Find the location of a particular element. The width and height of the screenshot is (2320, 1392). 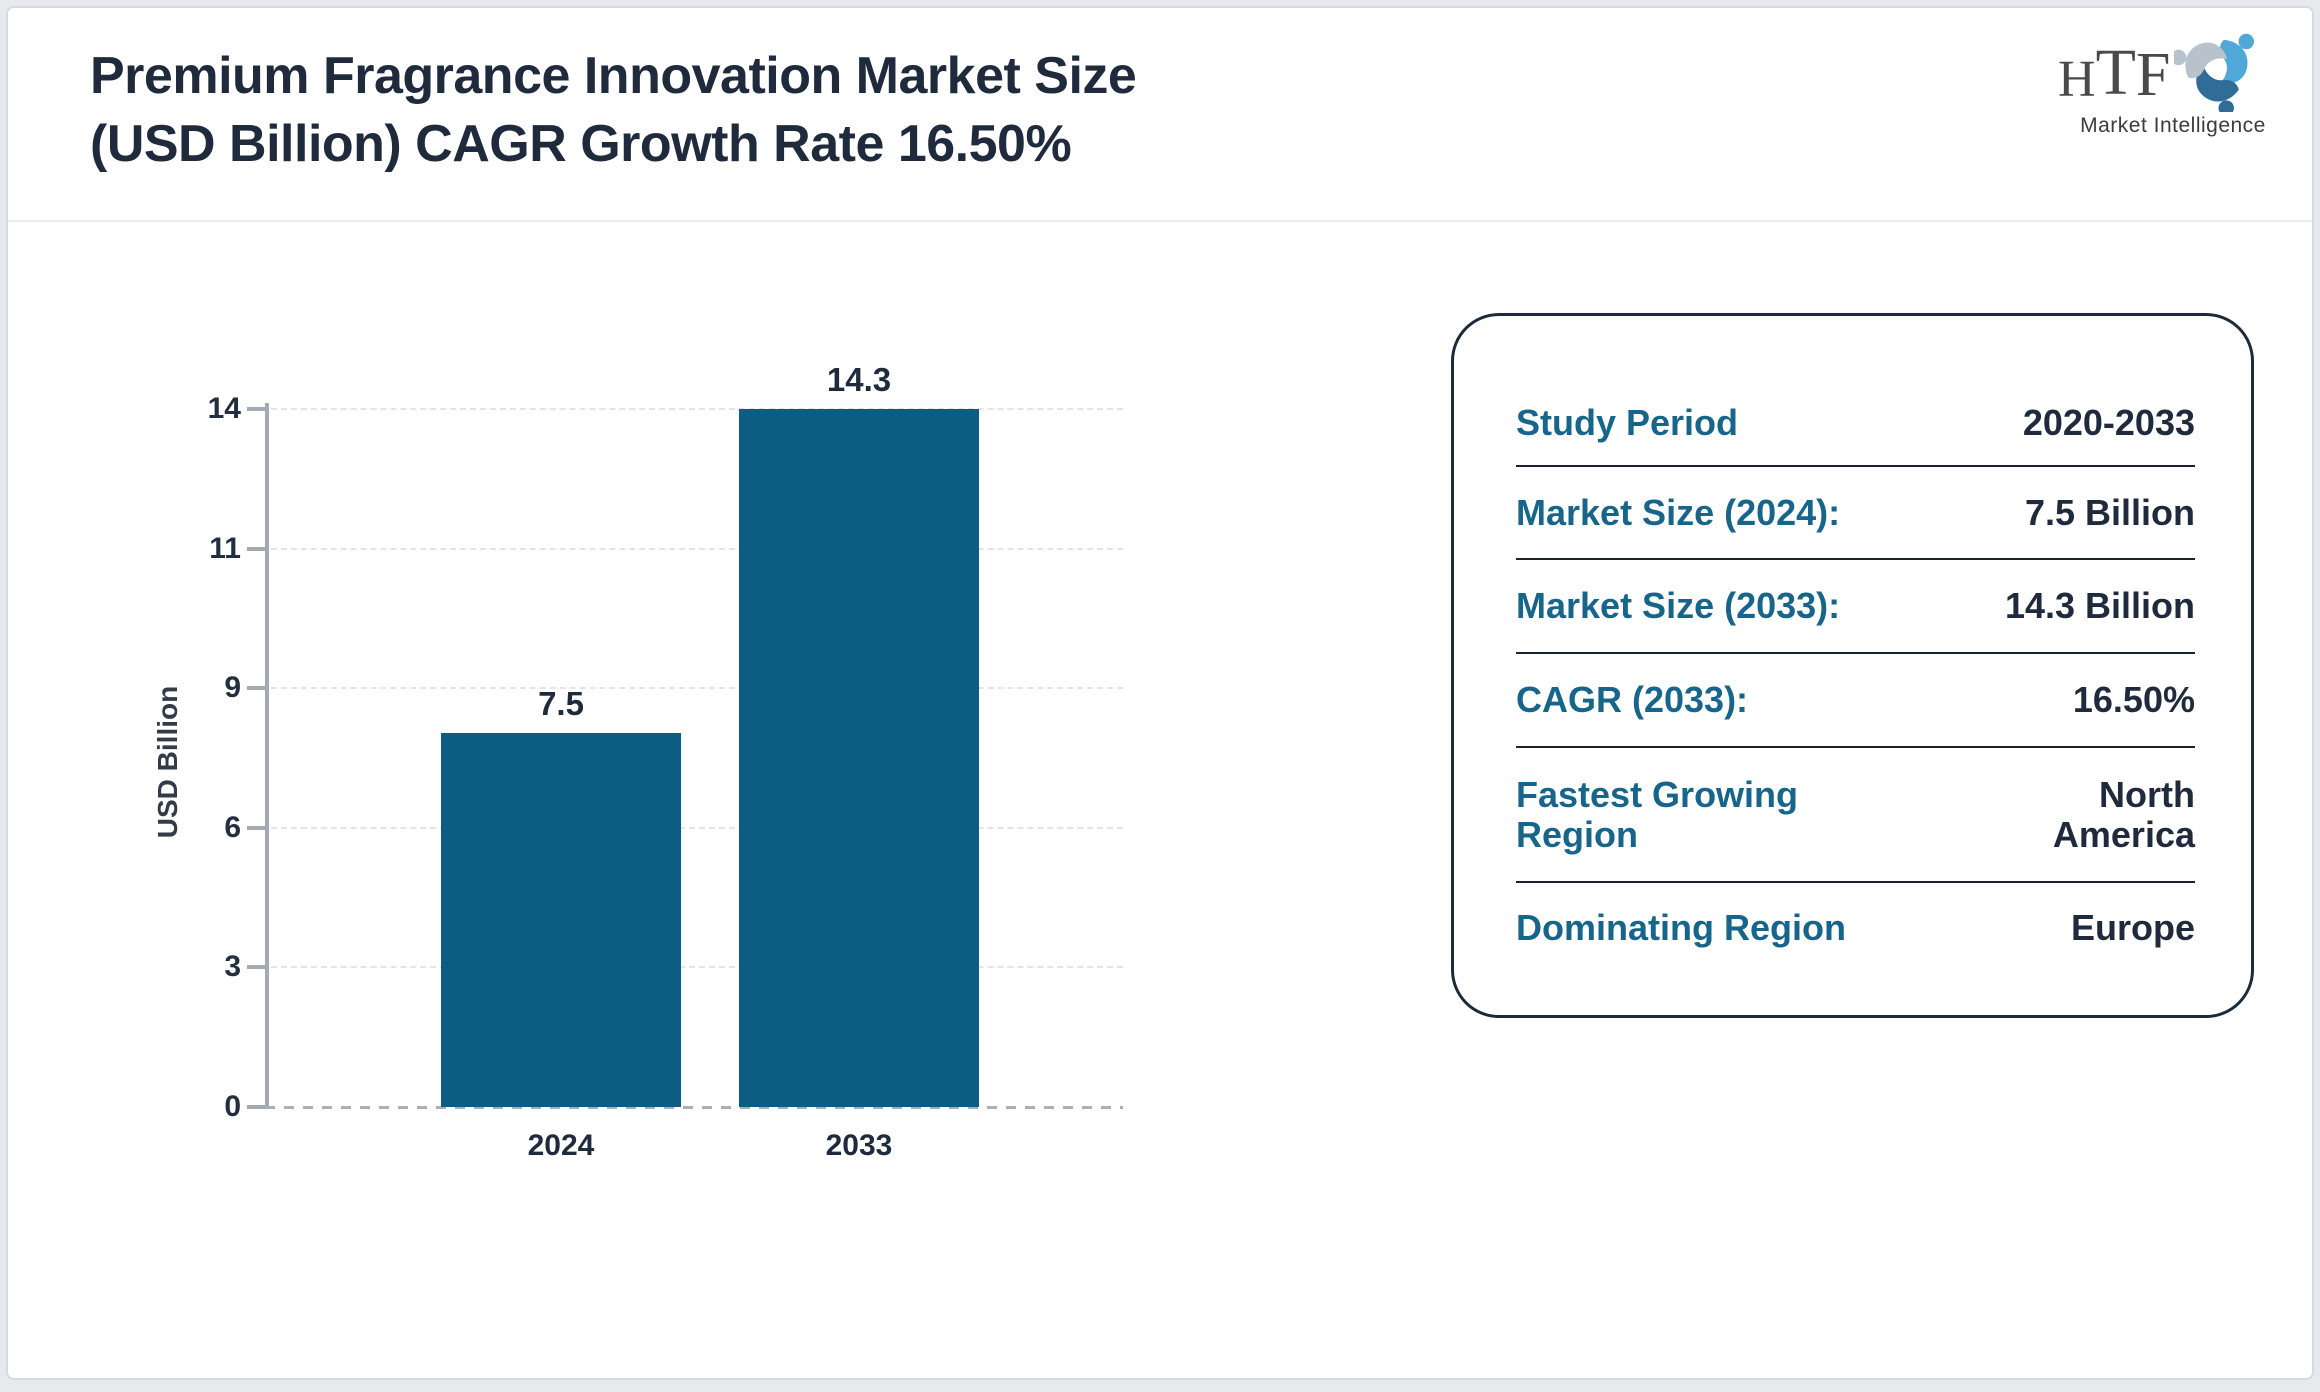

y-axis-tick-label: 0 is located at coordinates (232, 1106).